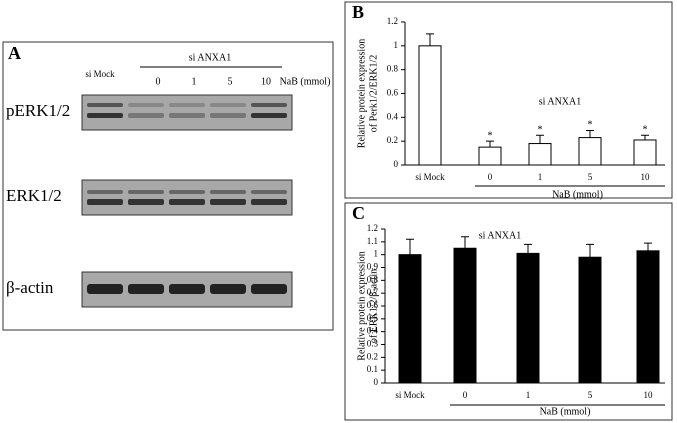 This screenshot has width=677, height=423. Describe the element at coordinates (38, 110) in the screenshot. I see `band-label: pERK1/2` at that location.